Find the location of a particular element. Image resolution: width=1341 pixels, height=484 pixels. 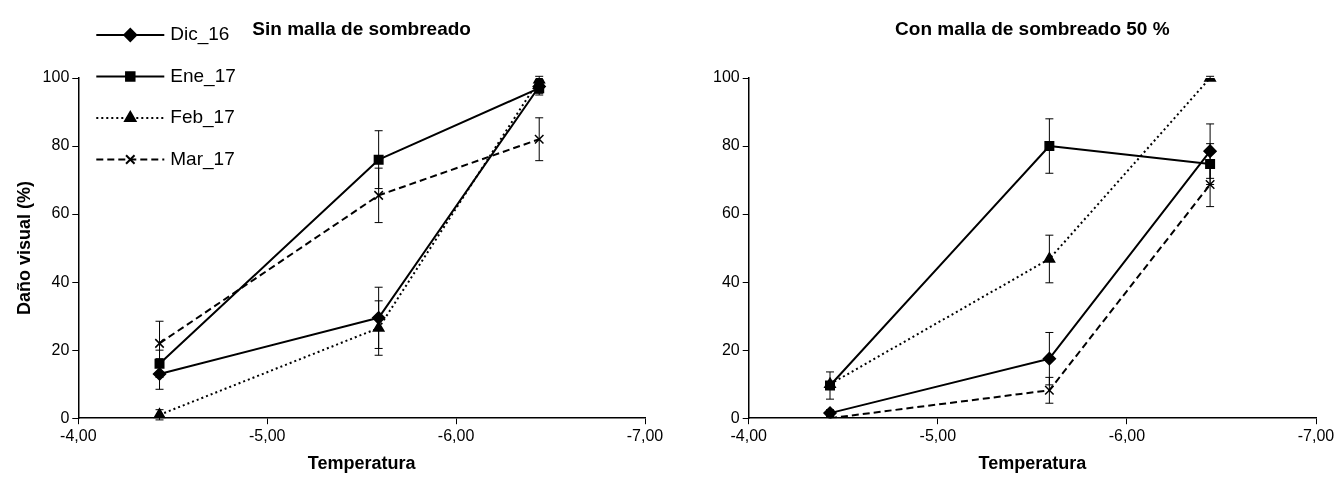

chart-title: Sin malla de sombreado is located at coordinates (361, 29).